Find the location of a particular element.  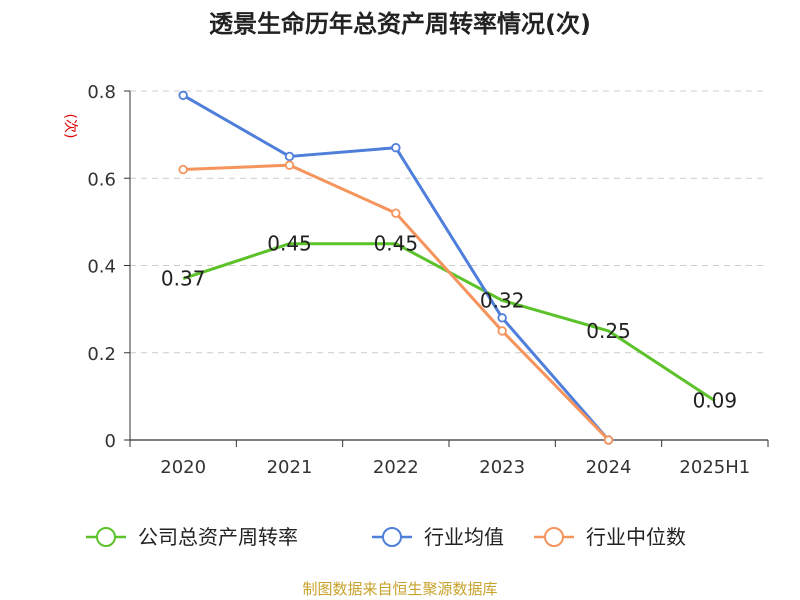

source-note: 制图数据来自恒生聚源数据库 is located at coordinates (399, 589).